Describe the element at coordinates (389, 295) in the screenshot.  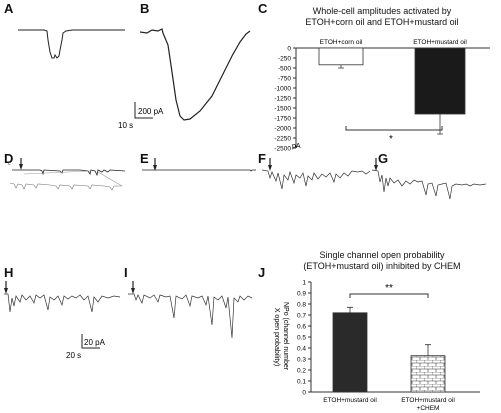
I see `chart-j-significance-bracket` at that location.